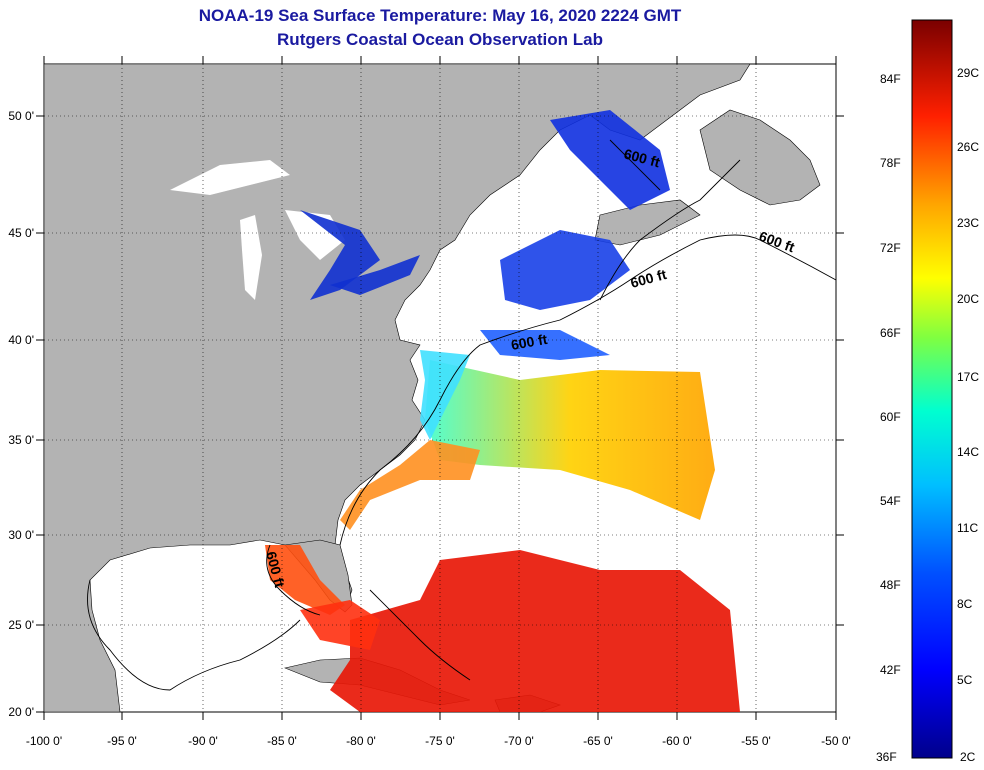 This screenshot has height=770, width=984. What do you see at coordinates (21, 712) in the screenshot?
I see `lat-label-20: 20 0'` at bounding box center [21, 712].